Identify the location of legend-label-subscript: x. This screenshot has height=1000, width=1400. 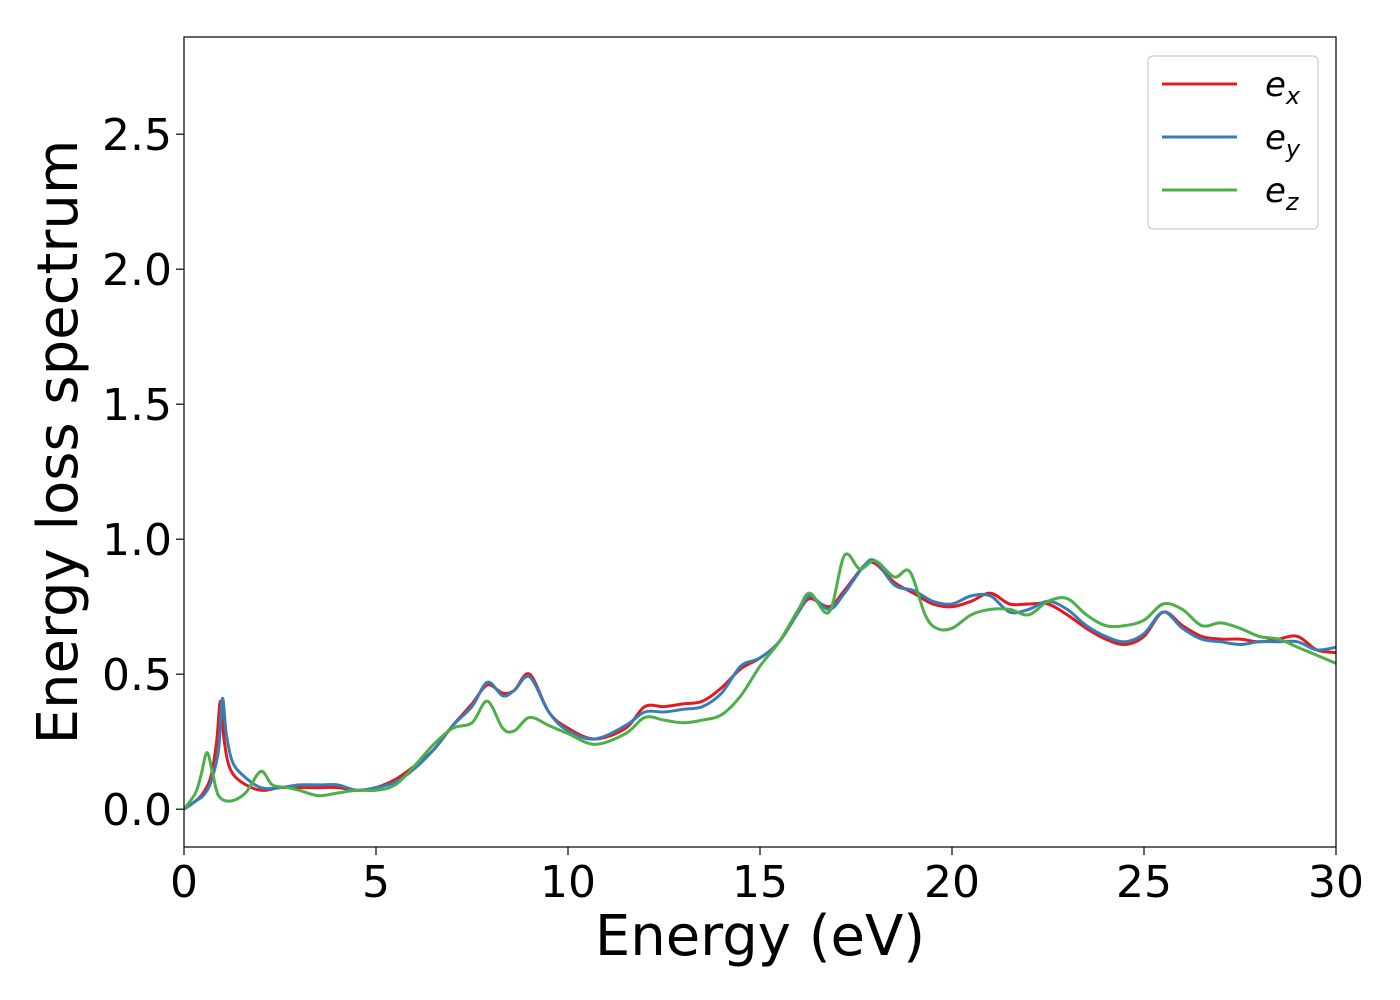
(1293, 96).